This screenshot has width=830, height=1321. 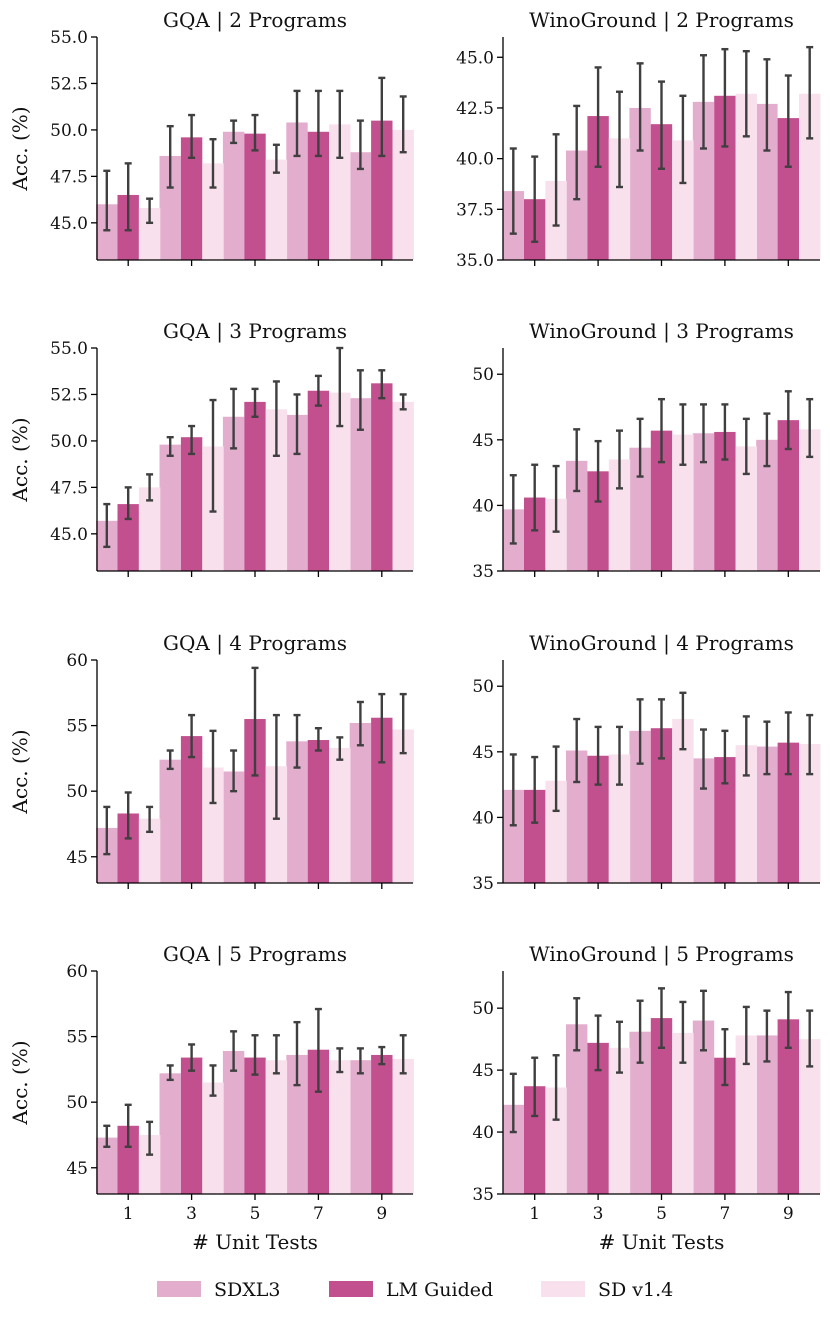 What do you see at coordinates (439, 1290) in the screenshot?
I see `legend-label: LM Guided` at bounding box center [439, 1290].